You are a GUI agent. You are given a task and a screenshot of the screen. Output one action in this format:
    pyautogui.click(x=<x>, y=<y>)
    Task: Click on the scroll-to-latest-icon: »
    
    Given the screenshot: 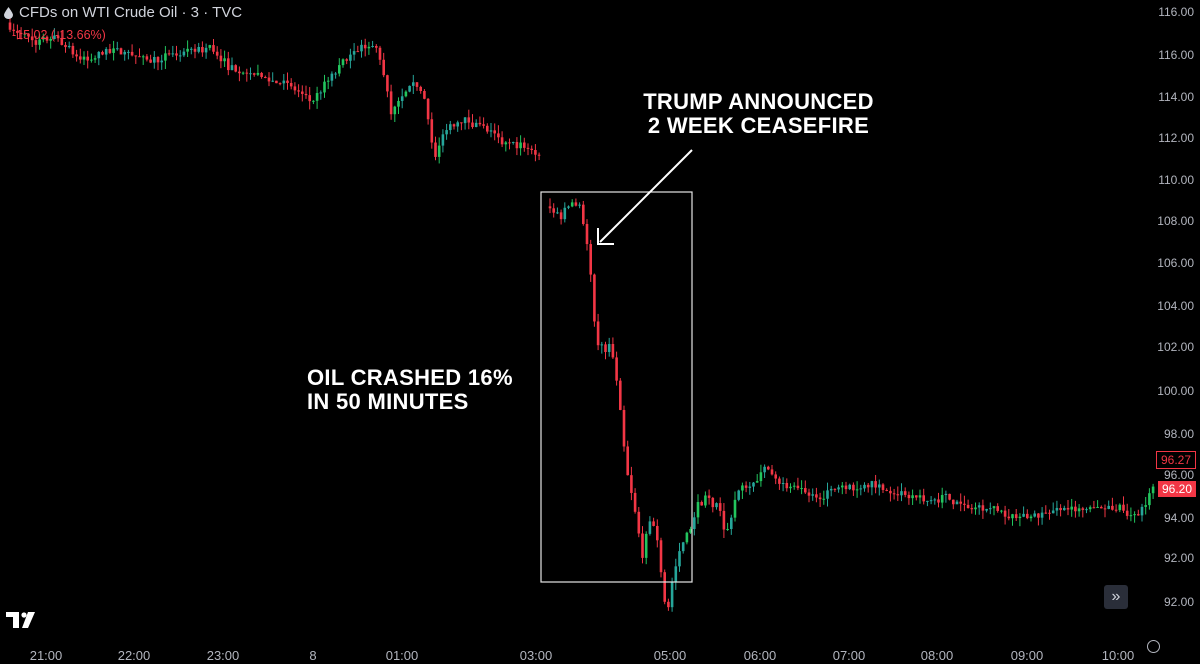 What is the action you would take?
    pyautogui.click(x=1116, y=597)
    